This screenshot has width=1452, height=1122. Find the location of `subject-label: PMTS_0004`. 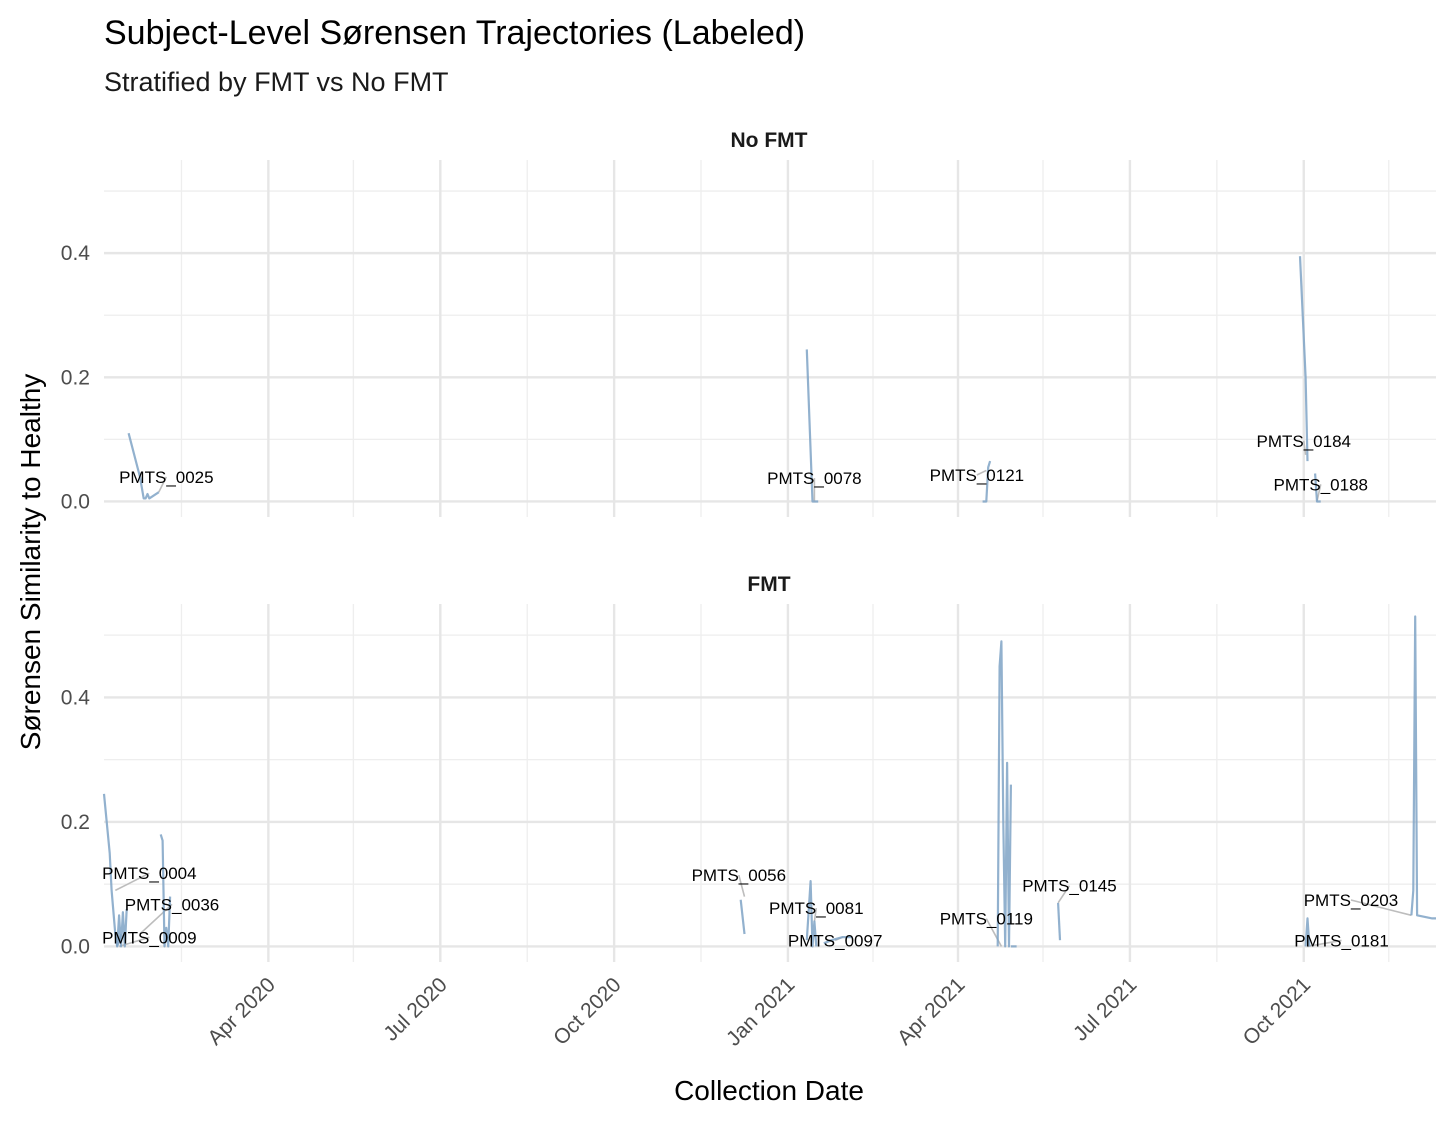

subject-label: PMTS_0004 is located at coordinates (149, 873).